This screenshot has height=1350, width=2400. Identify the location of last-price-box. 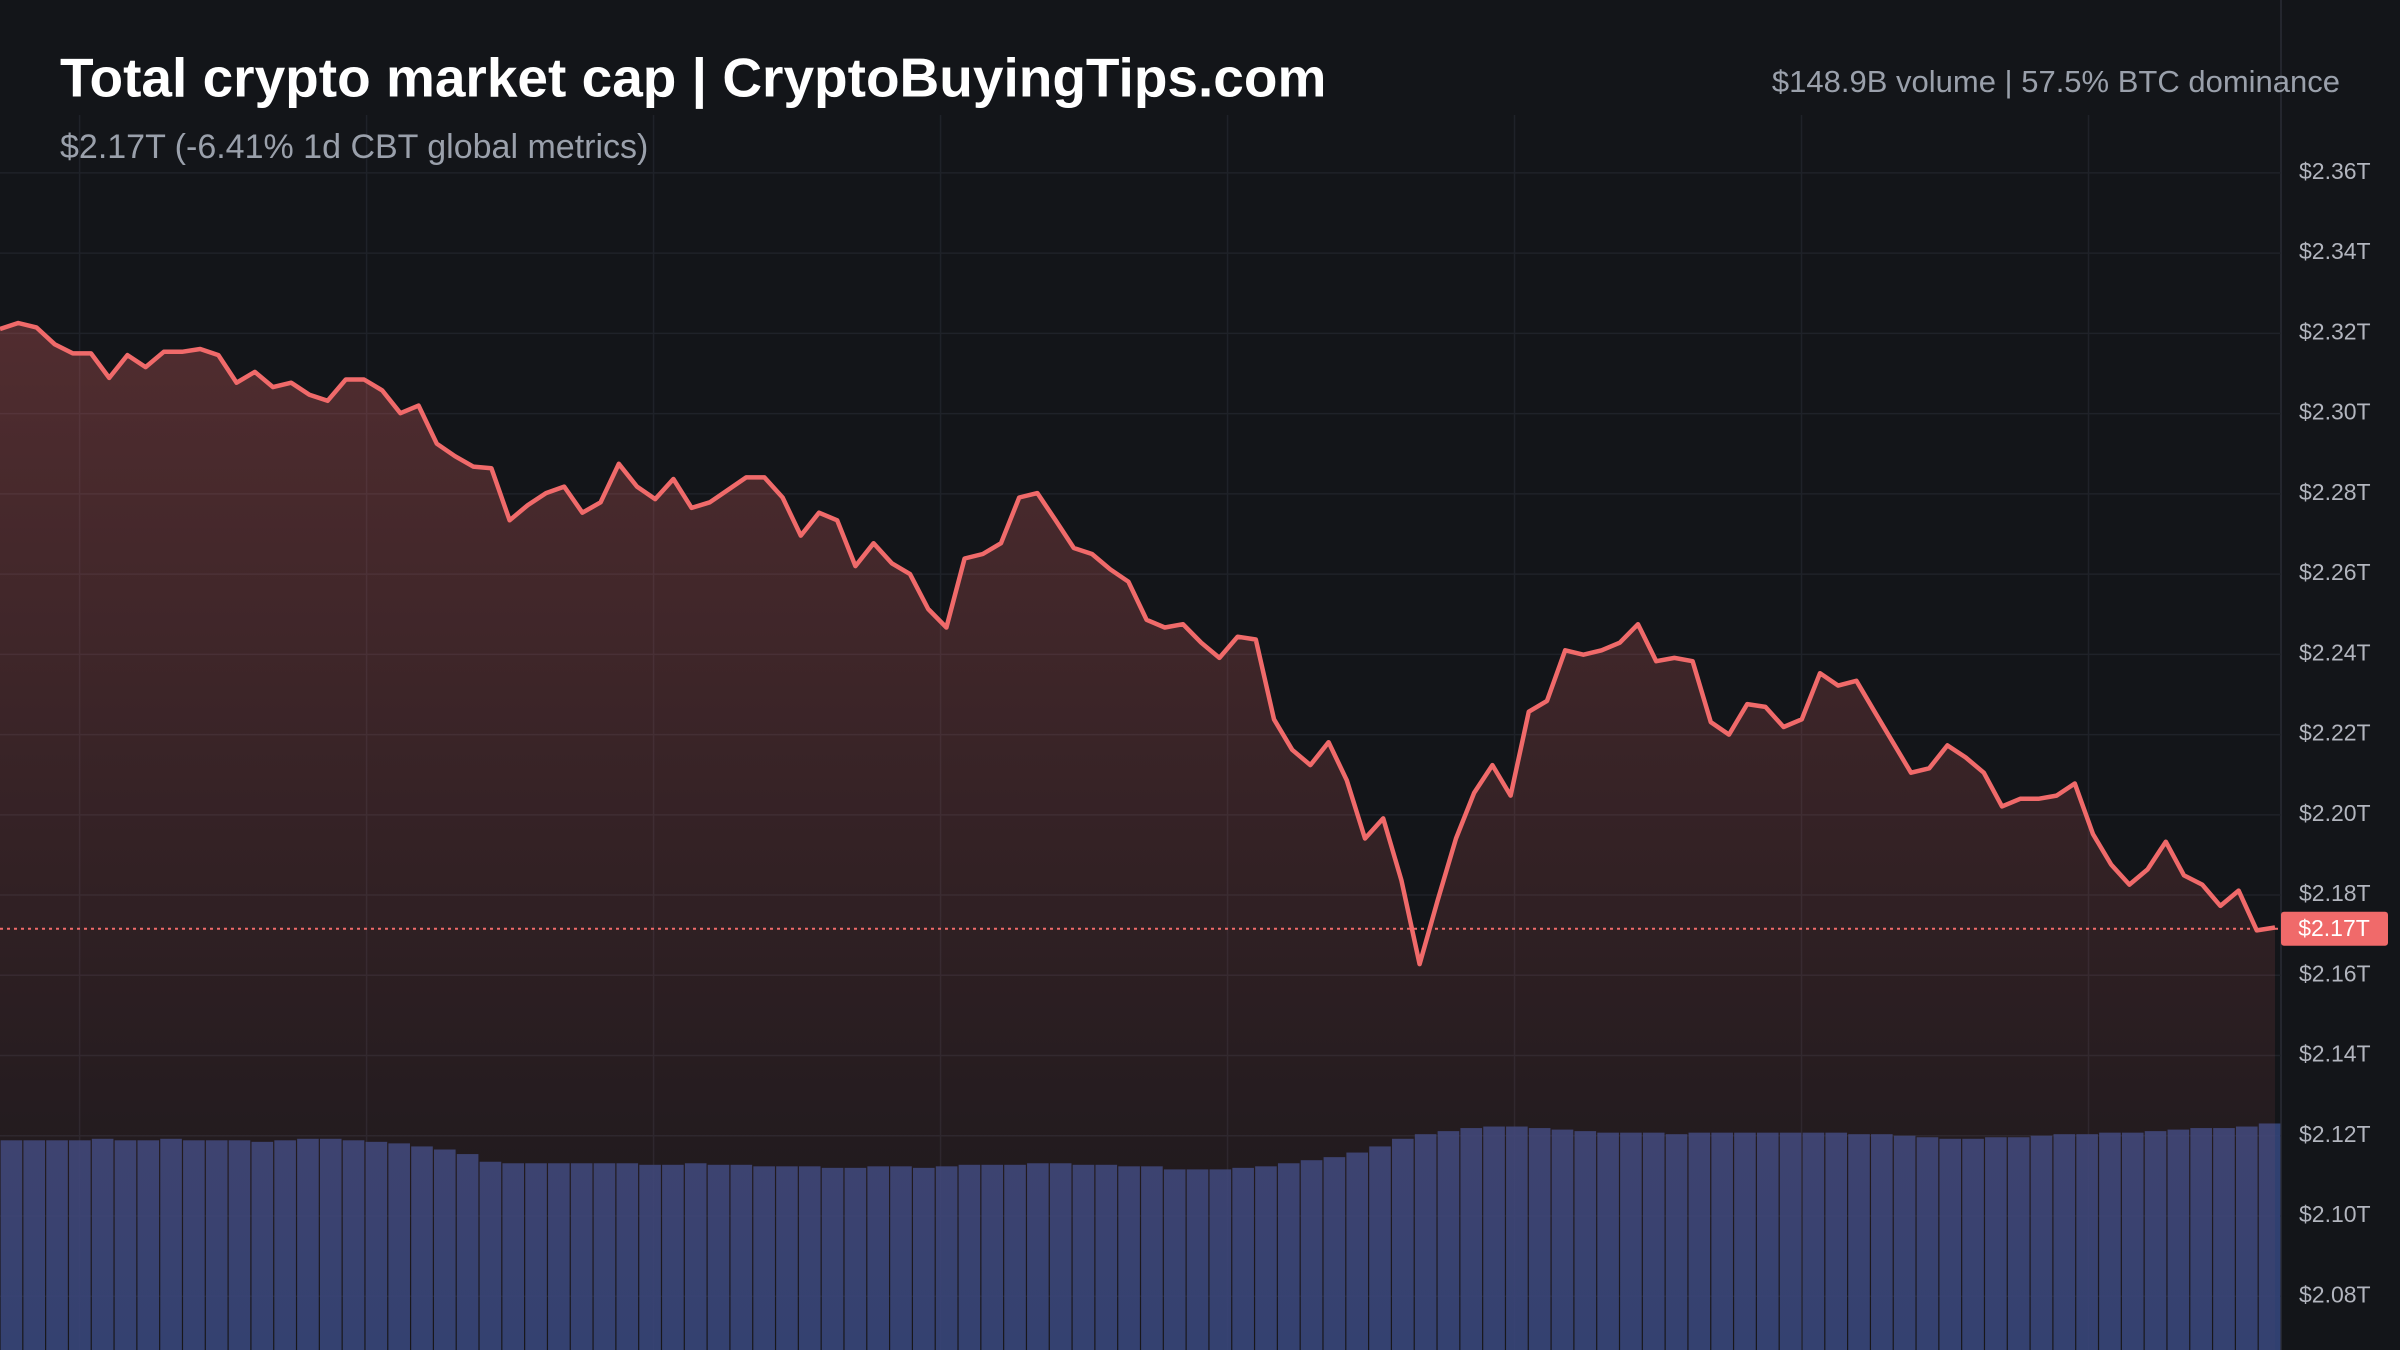
(2334, 928).